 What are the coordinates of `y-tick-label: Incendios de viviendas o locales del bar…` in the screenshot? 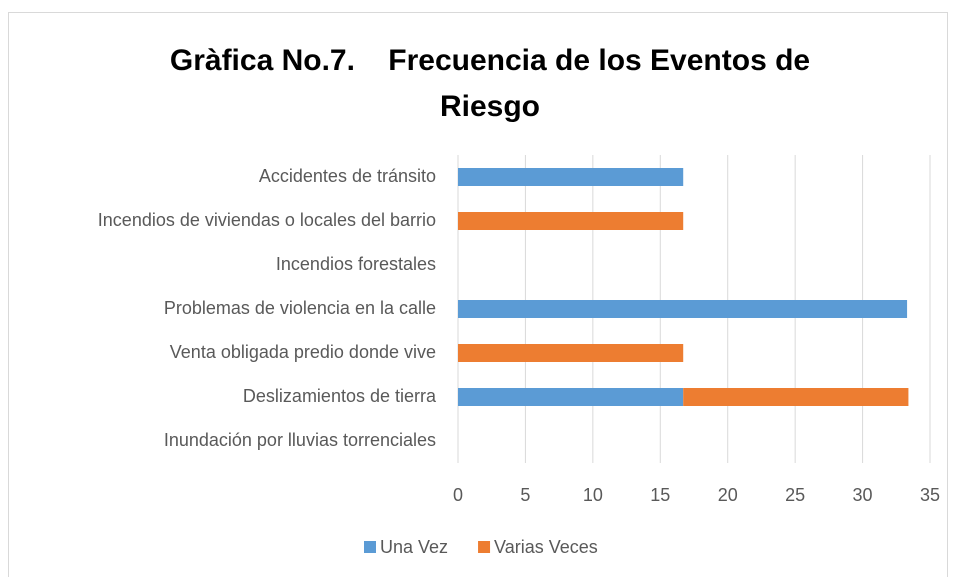 It's located at (267, 220).